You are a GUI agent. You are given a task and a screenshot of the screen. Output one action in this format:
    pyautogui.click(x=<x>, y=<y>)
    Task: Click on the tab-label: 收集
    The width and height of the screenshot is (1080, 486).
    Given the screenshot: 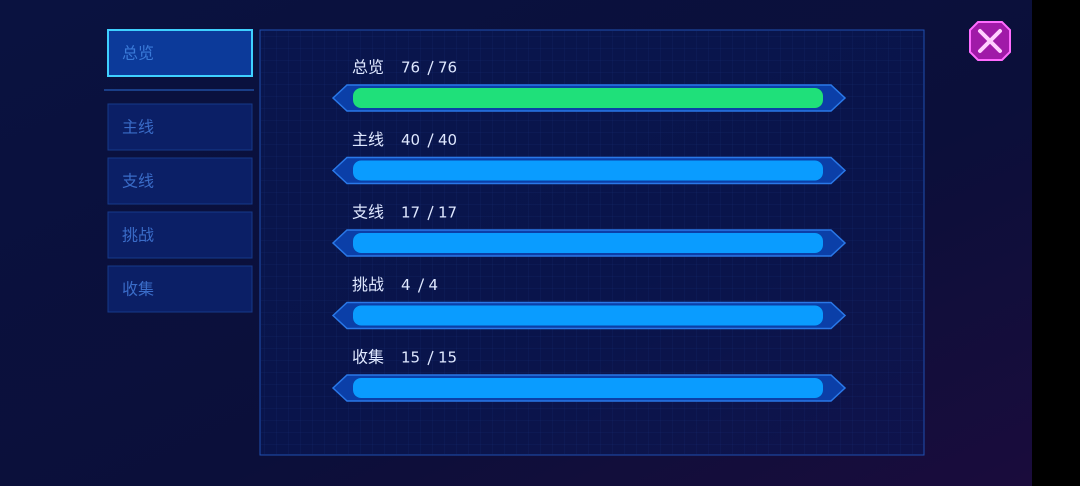 What is the action you would take?
    pyautogui.click(x=138, y=289)
    